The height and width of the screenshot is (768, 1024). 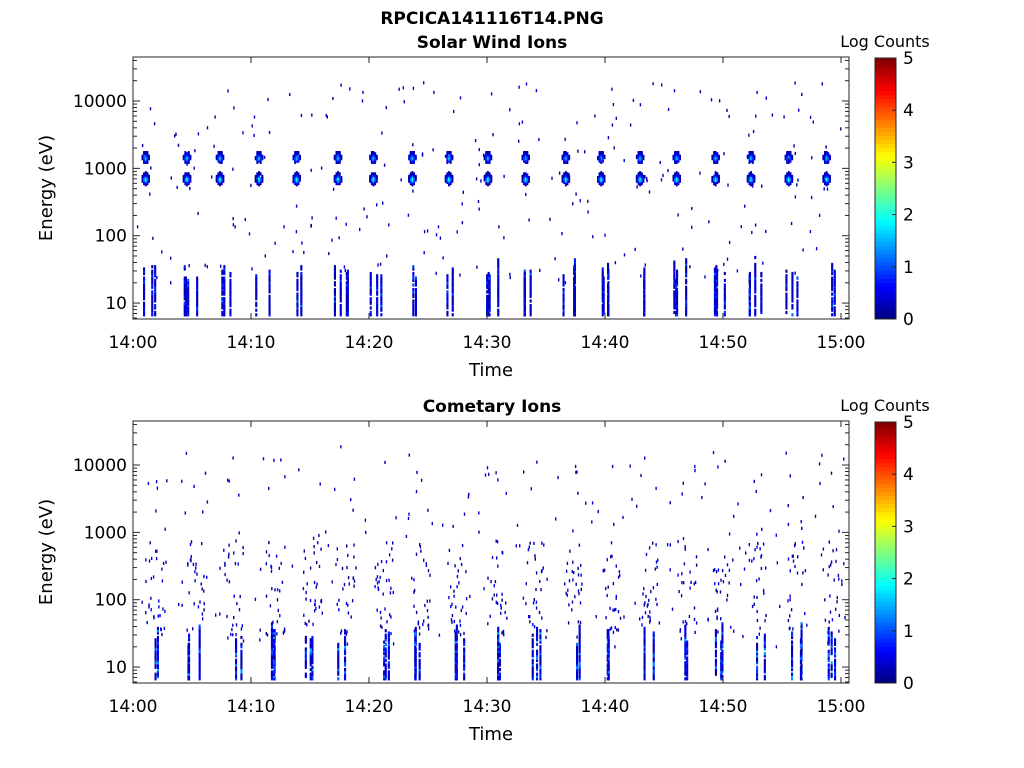 I want to click on colorbar-label: Log Counts, so click(x=885, y=41).